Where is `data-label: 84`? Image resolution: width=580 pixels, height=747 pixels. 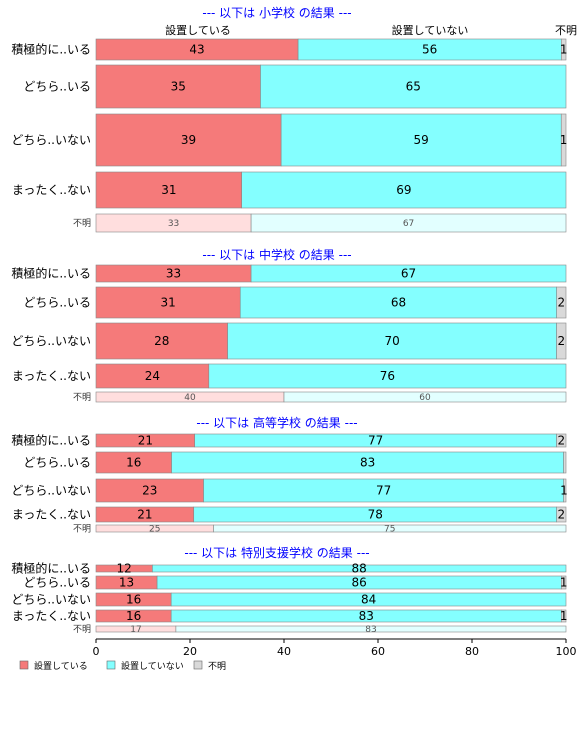 data-label: 84 is located at coordinates (368, 600).